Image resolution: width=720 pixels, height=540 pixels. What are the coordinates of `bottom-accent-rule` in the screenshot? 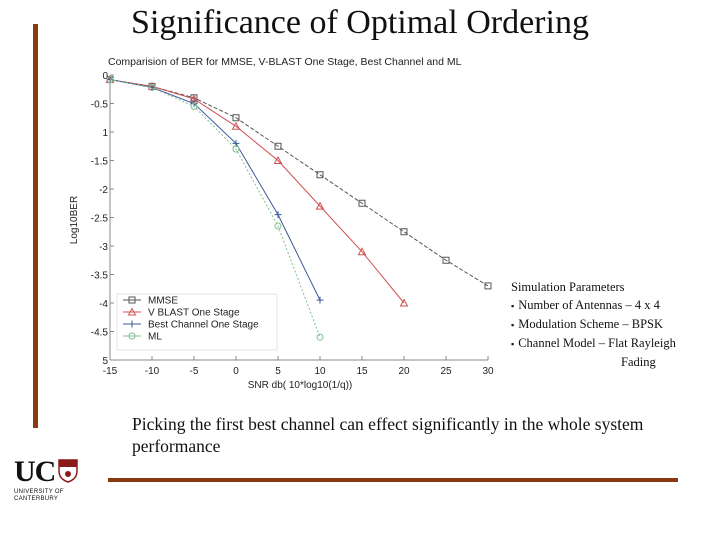 It's located at (393, 480).